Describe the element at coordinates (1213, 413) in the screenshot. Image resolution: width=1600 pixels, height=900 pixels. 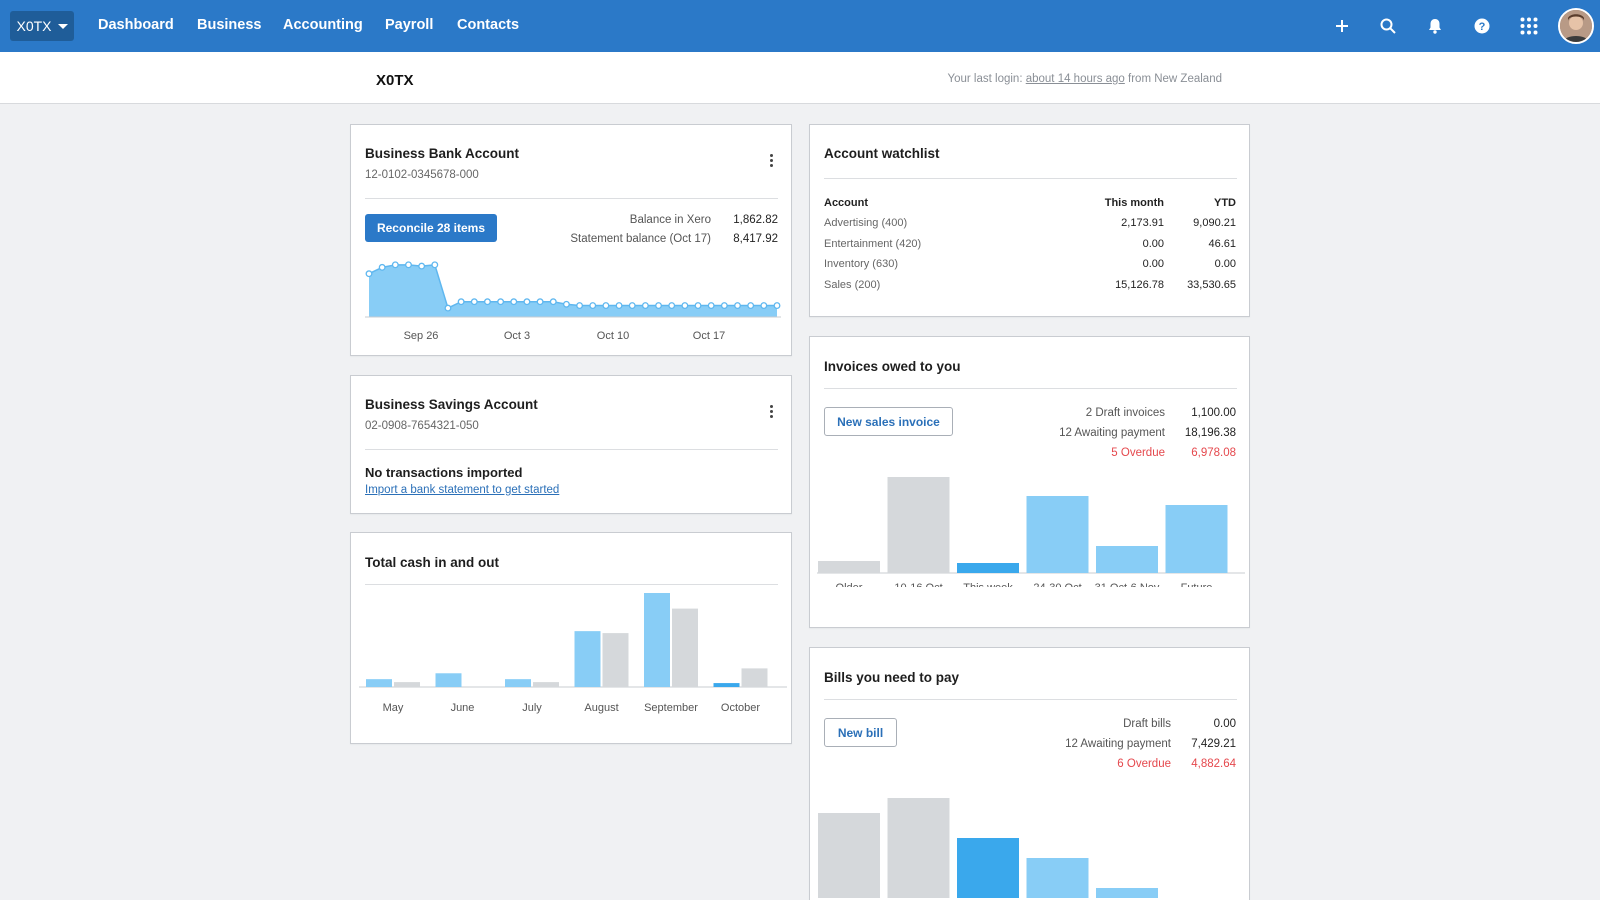
I see `draft-invoices-value: 1,100.00` at that location.